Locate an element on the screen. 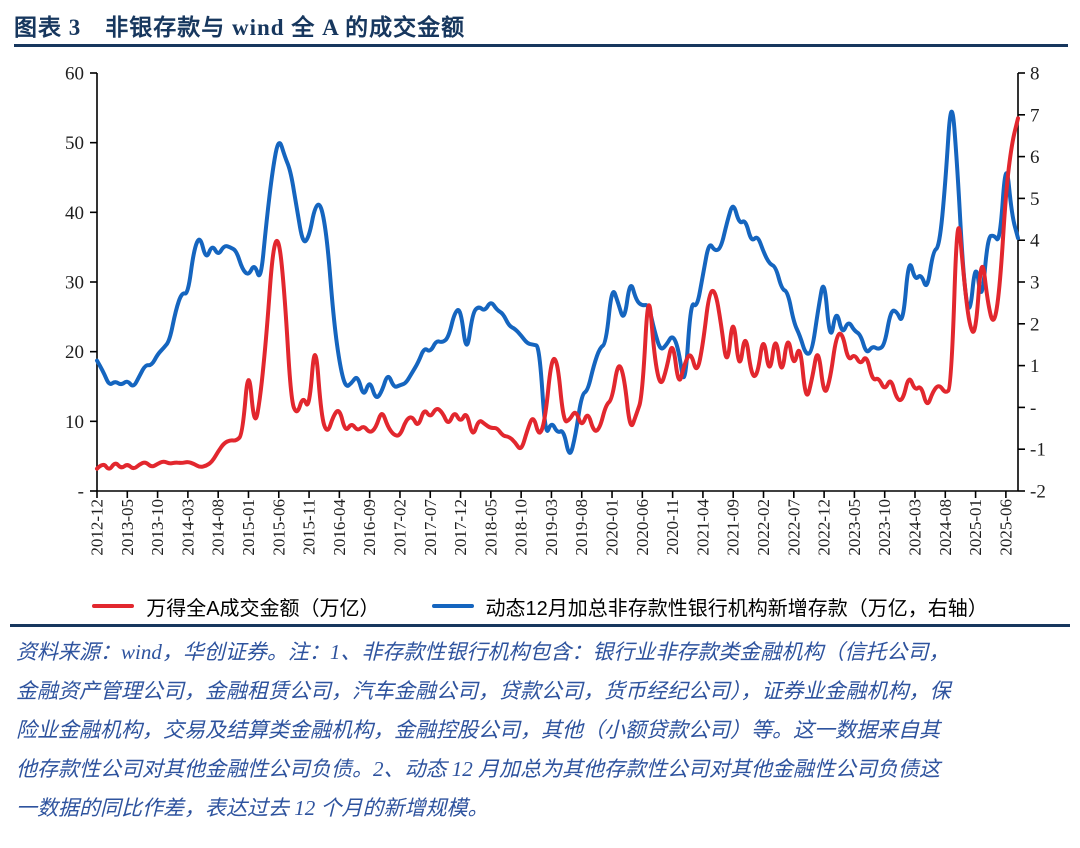  x-axis-tick-label: 2020-11 is located at coordinates (672, 527).